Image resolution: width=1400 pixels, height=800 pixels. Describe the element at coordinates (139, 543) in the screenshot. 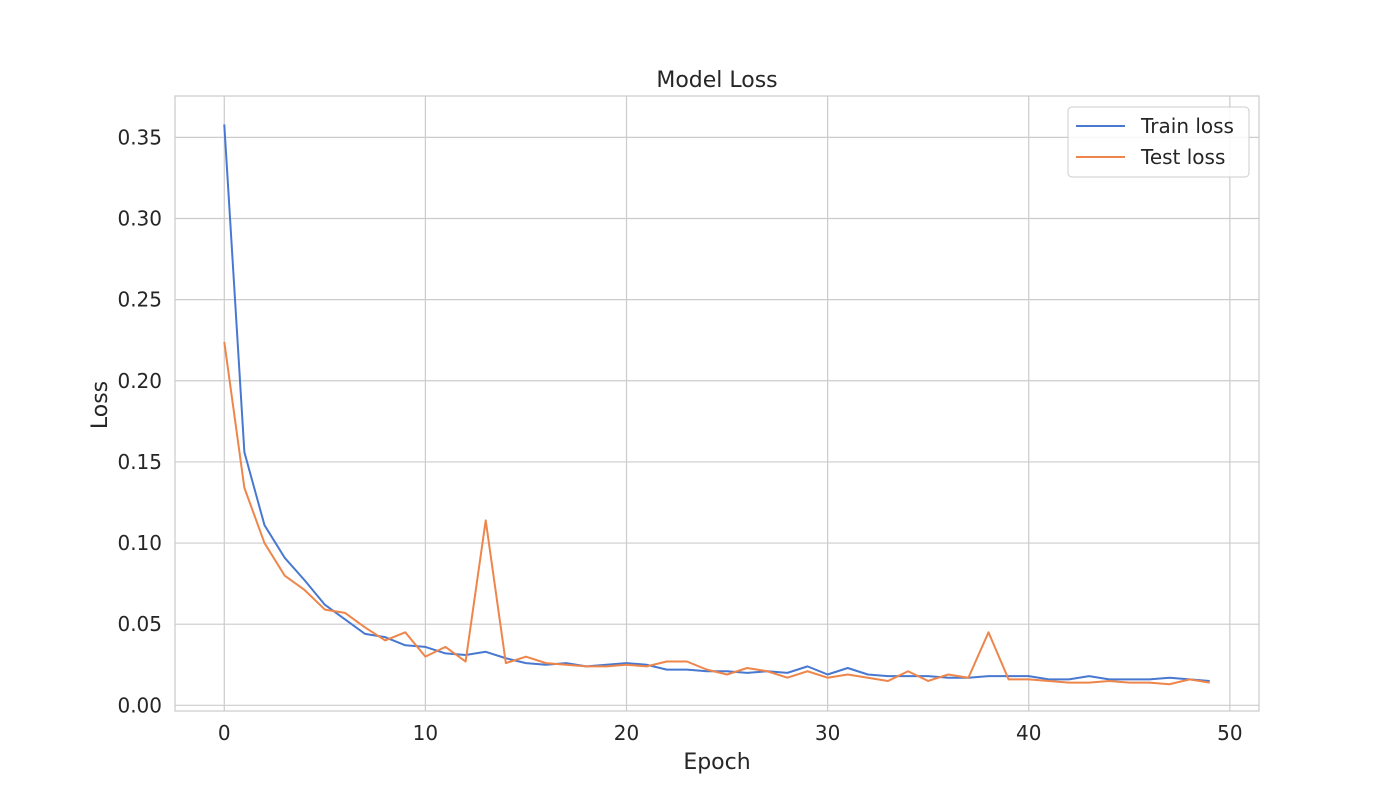

I see `y-tick-label: 0.10` at that location.